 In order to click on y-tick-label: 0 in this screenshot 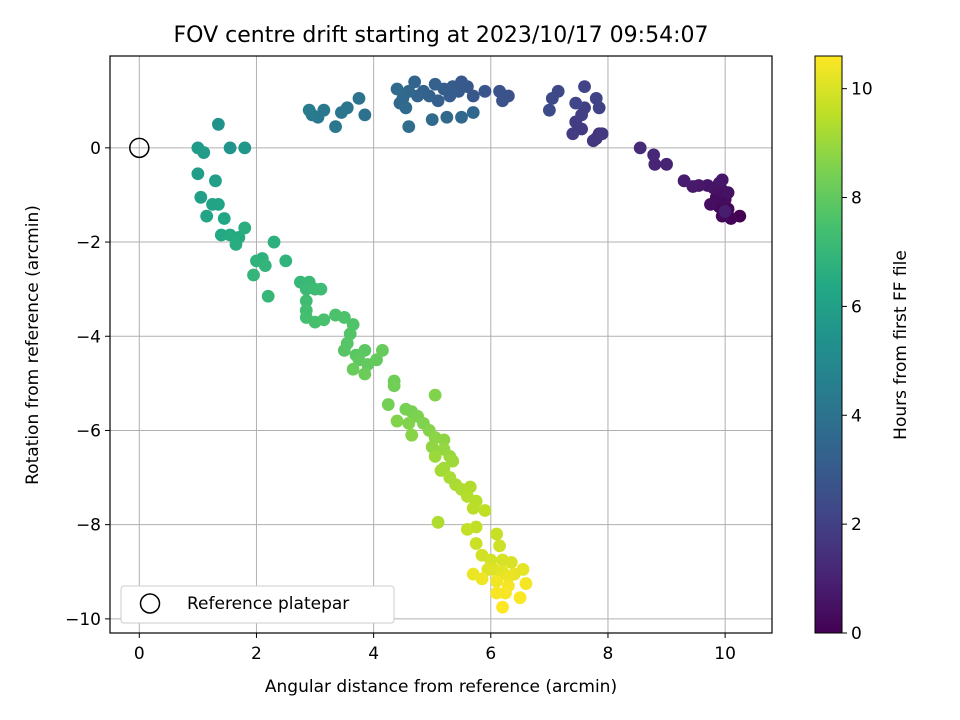, I will do `click(95, 149)`.